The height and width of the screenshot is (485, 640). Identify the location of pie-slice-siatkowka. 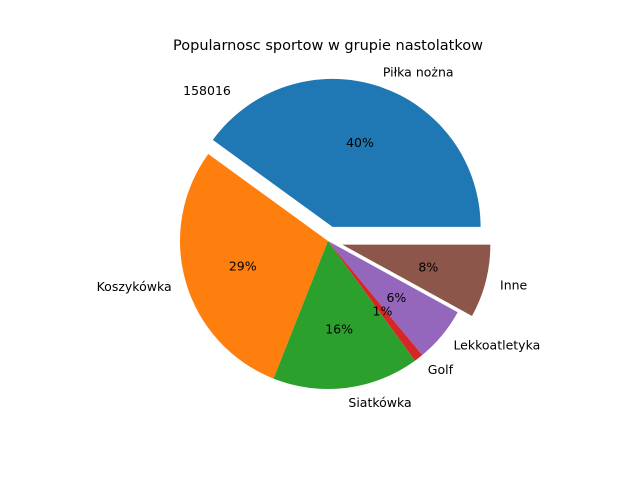
(344, 315).